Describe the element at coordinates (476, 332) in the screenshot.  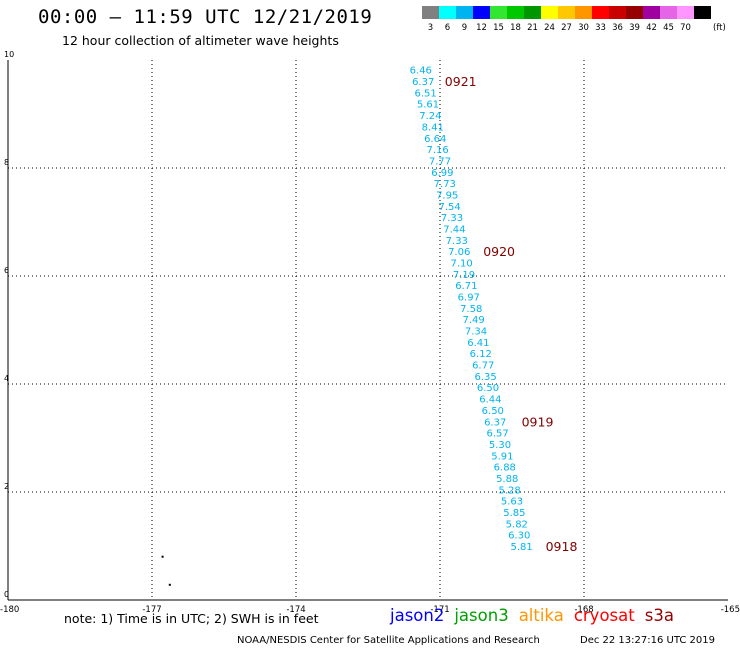
I see `swh-value-label: 7.34` at that location.